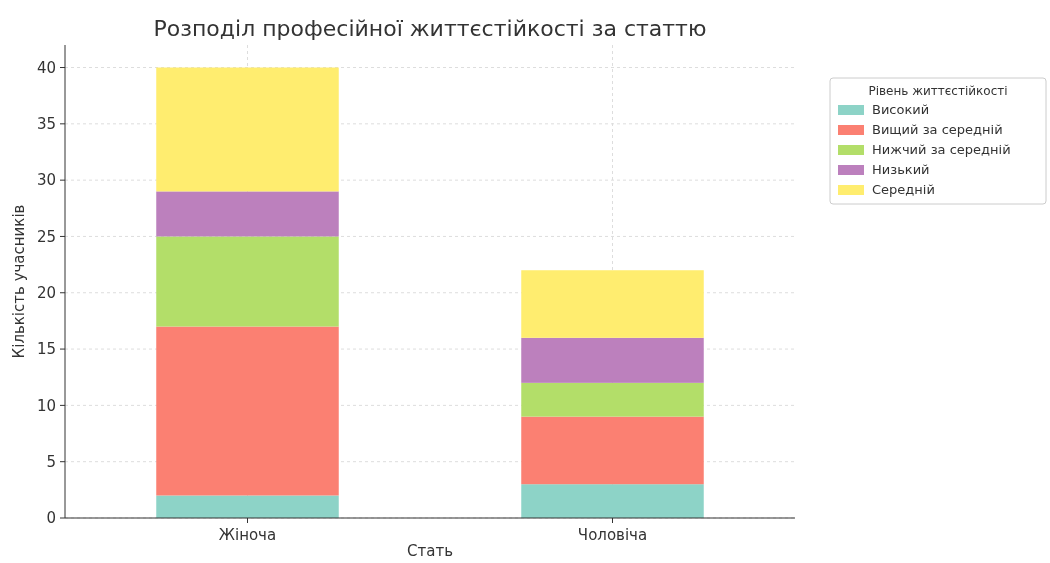 This screenshot has height=563, width=1050. I want to click on y-tick-label: 5, so click(51, 461).